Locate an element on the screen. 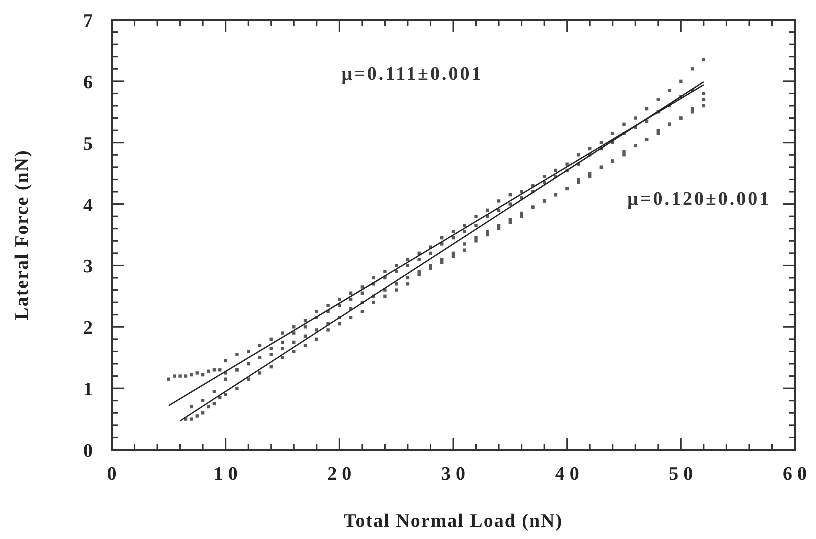 This screenshot has height=539, width=816. x-tick-label: 0 is located at coordinates (114, 474).